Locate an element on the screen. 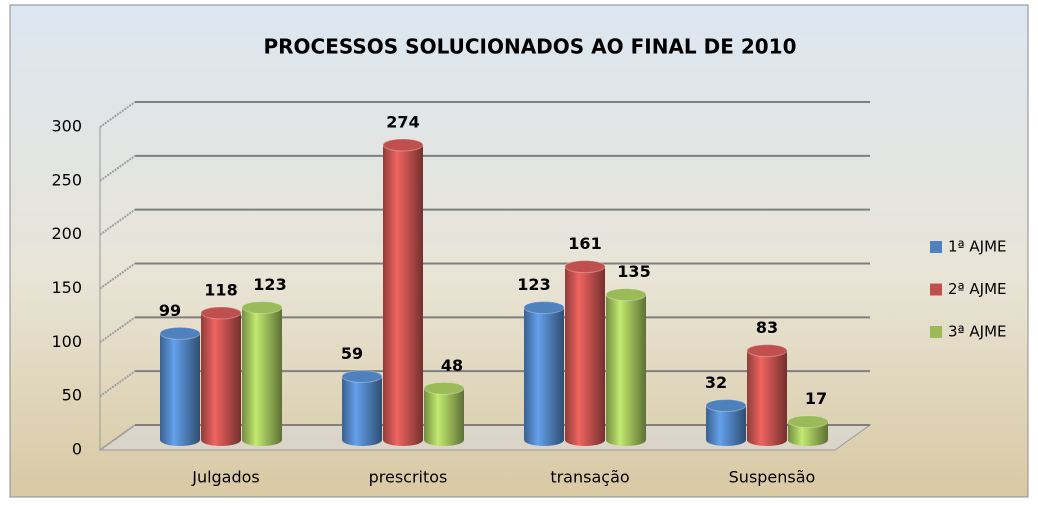  data-label: 135 is located at coordinates (633, 271).